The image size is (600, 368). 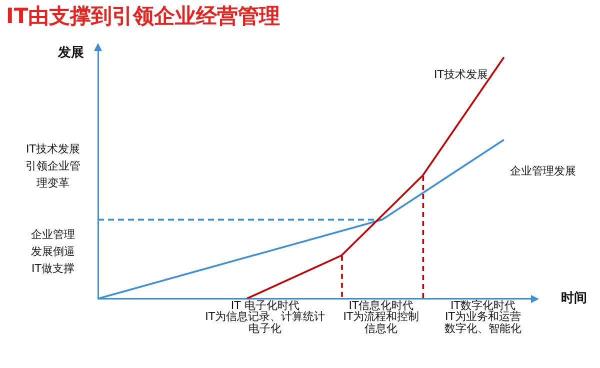 I want to click on text: IT为信息记录、计算统计电子化, so click(x=265, y=323).